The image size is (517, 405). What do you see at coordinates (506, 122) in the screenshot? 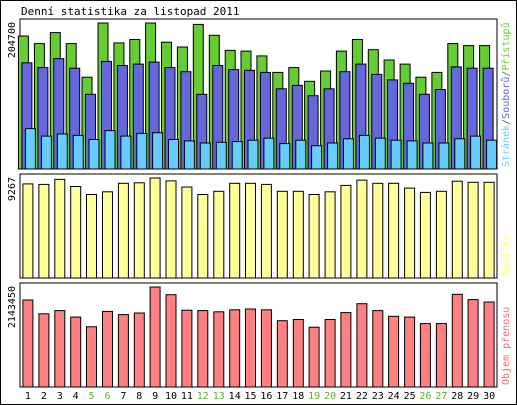
I see `traffic-series-label-part-1: /` at bounding box center [506, 122].